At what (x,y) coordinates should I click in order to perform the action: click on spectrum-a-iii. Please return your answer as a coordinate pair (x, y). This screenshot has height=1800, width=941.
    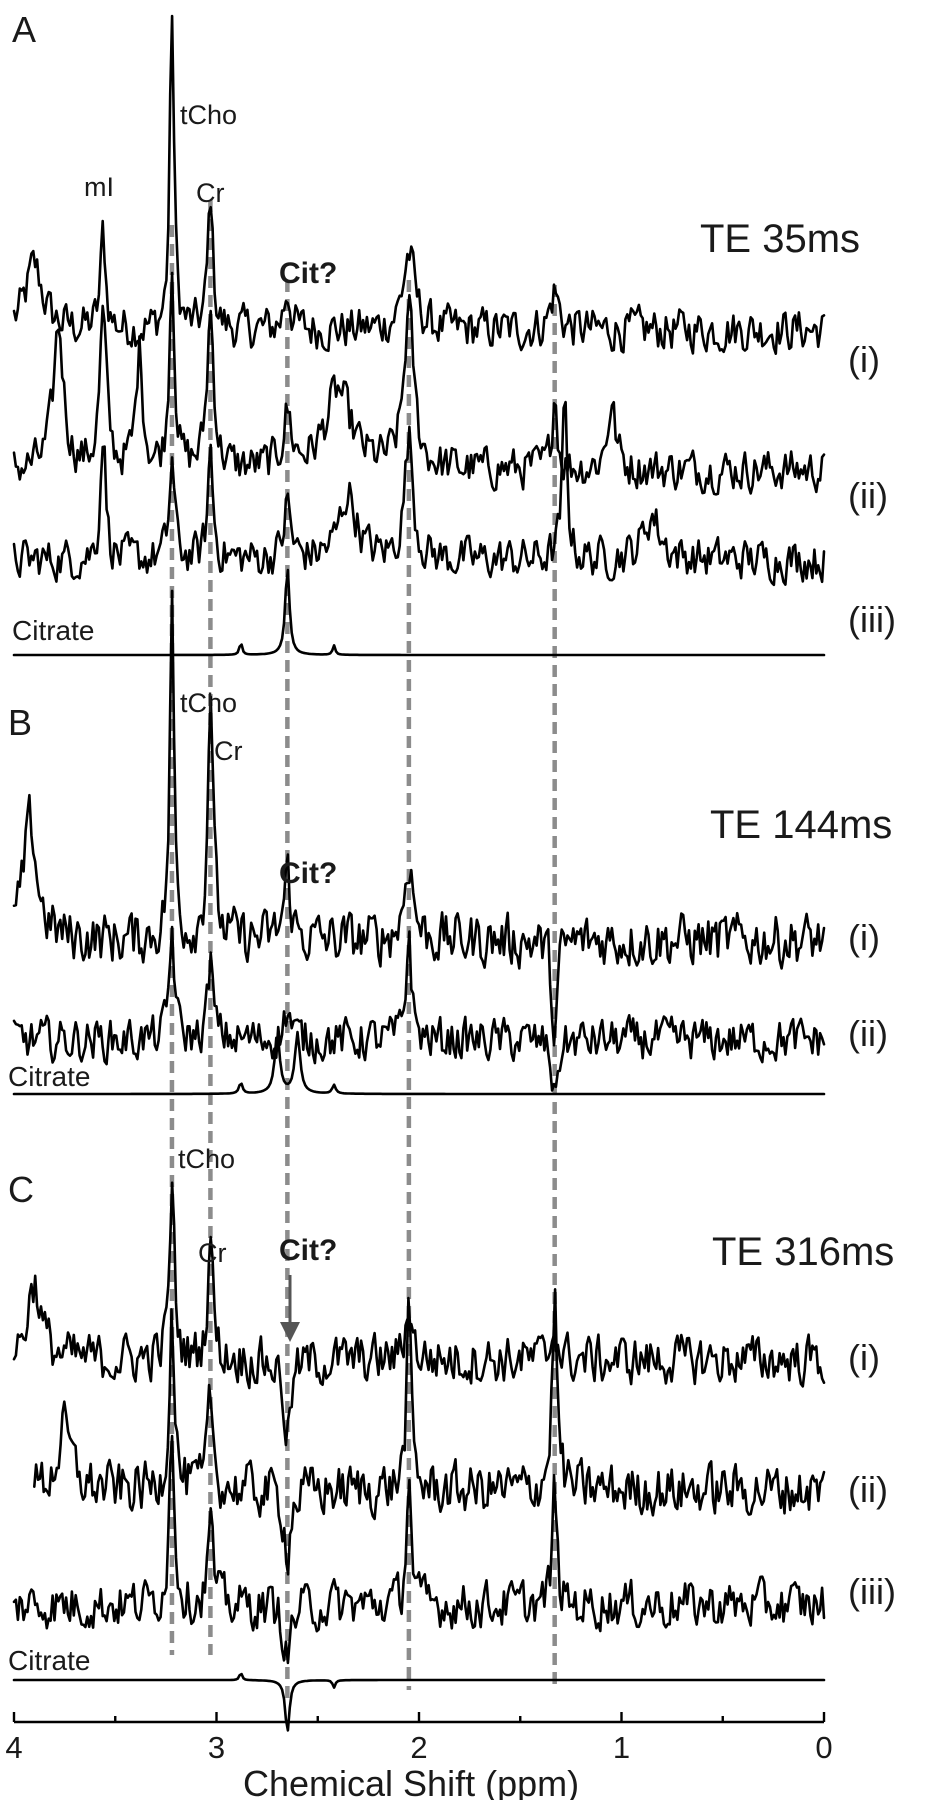
    Looking at the image, I should click on (419, 493).